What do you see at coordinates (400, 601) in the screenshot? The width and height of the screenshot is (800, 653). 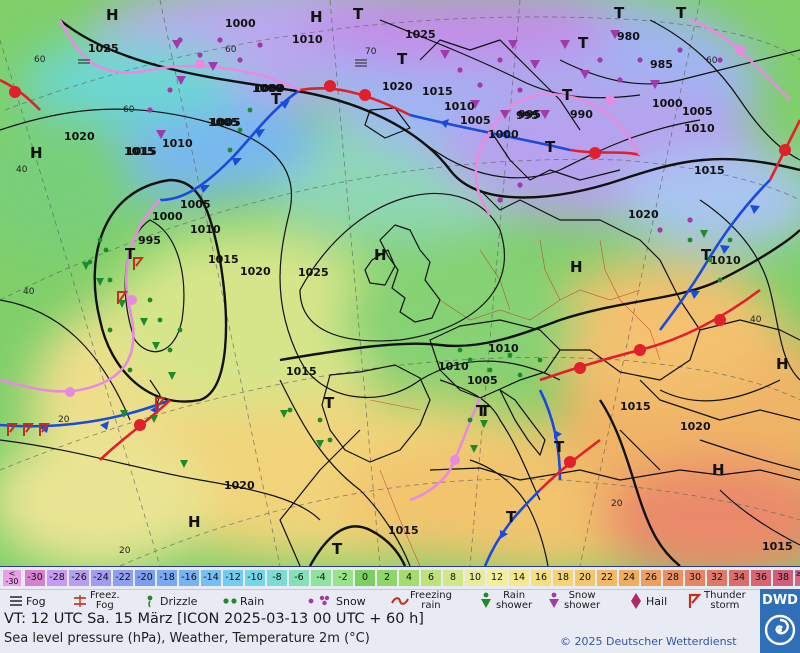 I see `freezing-rain-icon` at bounding box center [400, 601].